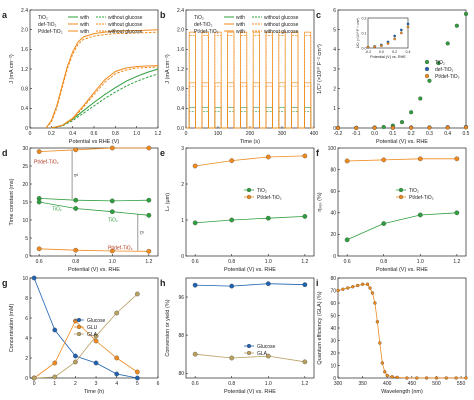 The image size is (474, 400). I want to click on label-d-pt-top: Pt/def-TiO₂, so click(46, 163).